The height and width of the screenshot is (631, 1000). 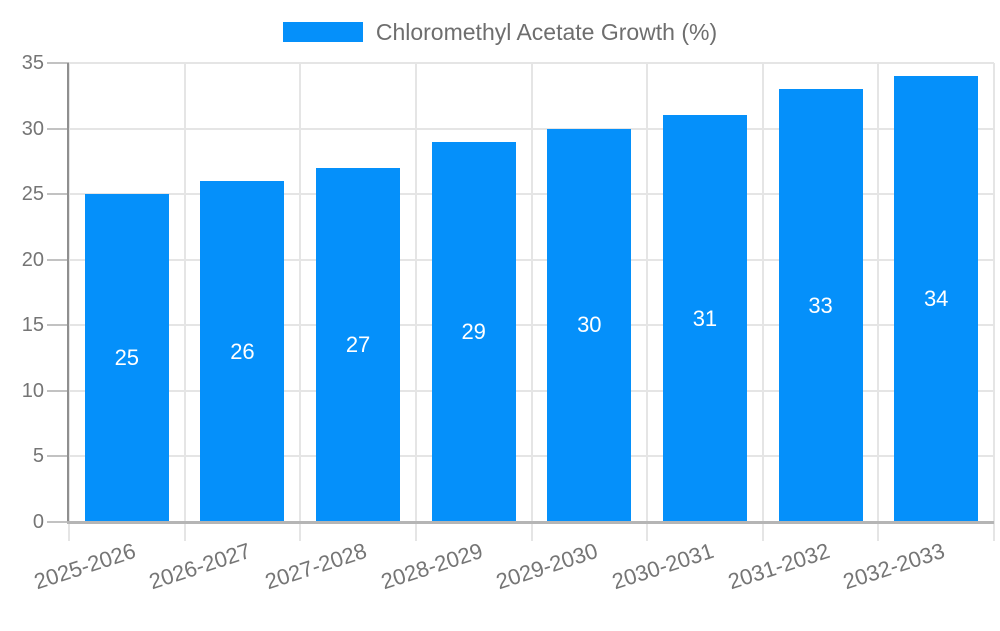 I want to click on y-axis-tick-label: 0, so click(x=38, y=522).